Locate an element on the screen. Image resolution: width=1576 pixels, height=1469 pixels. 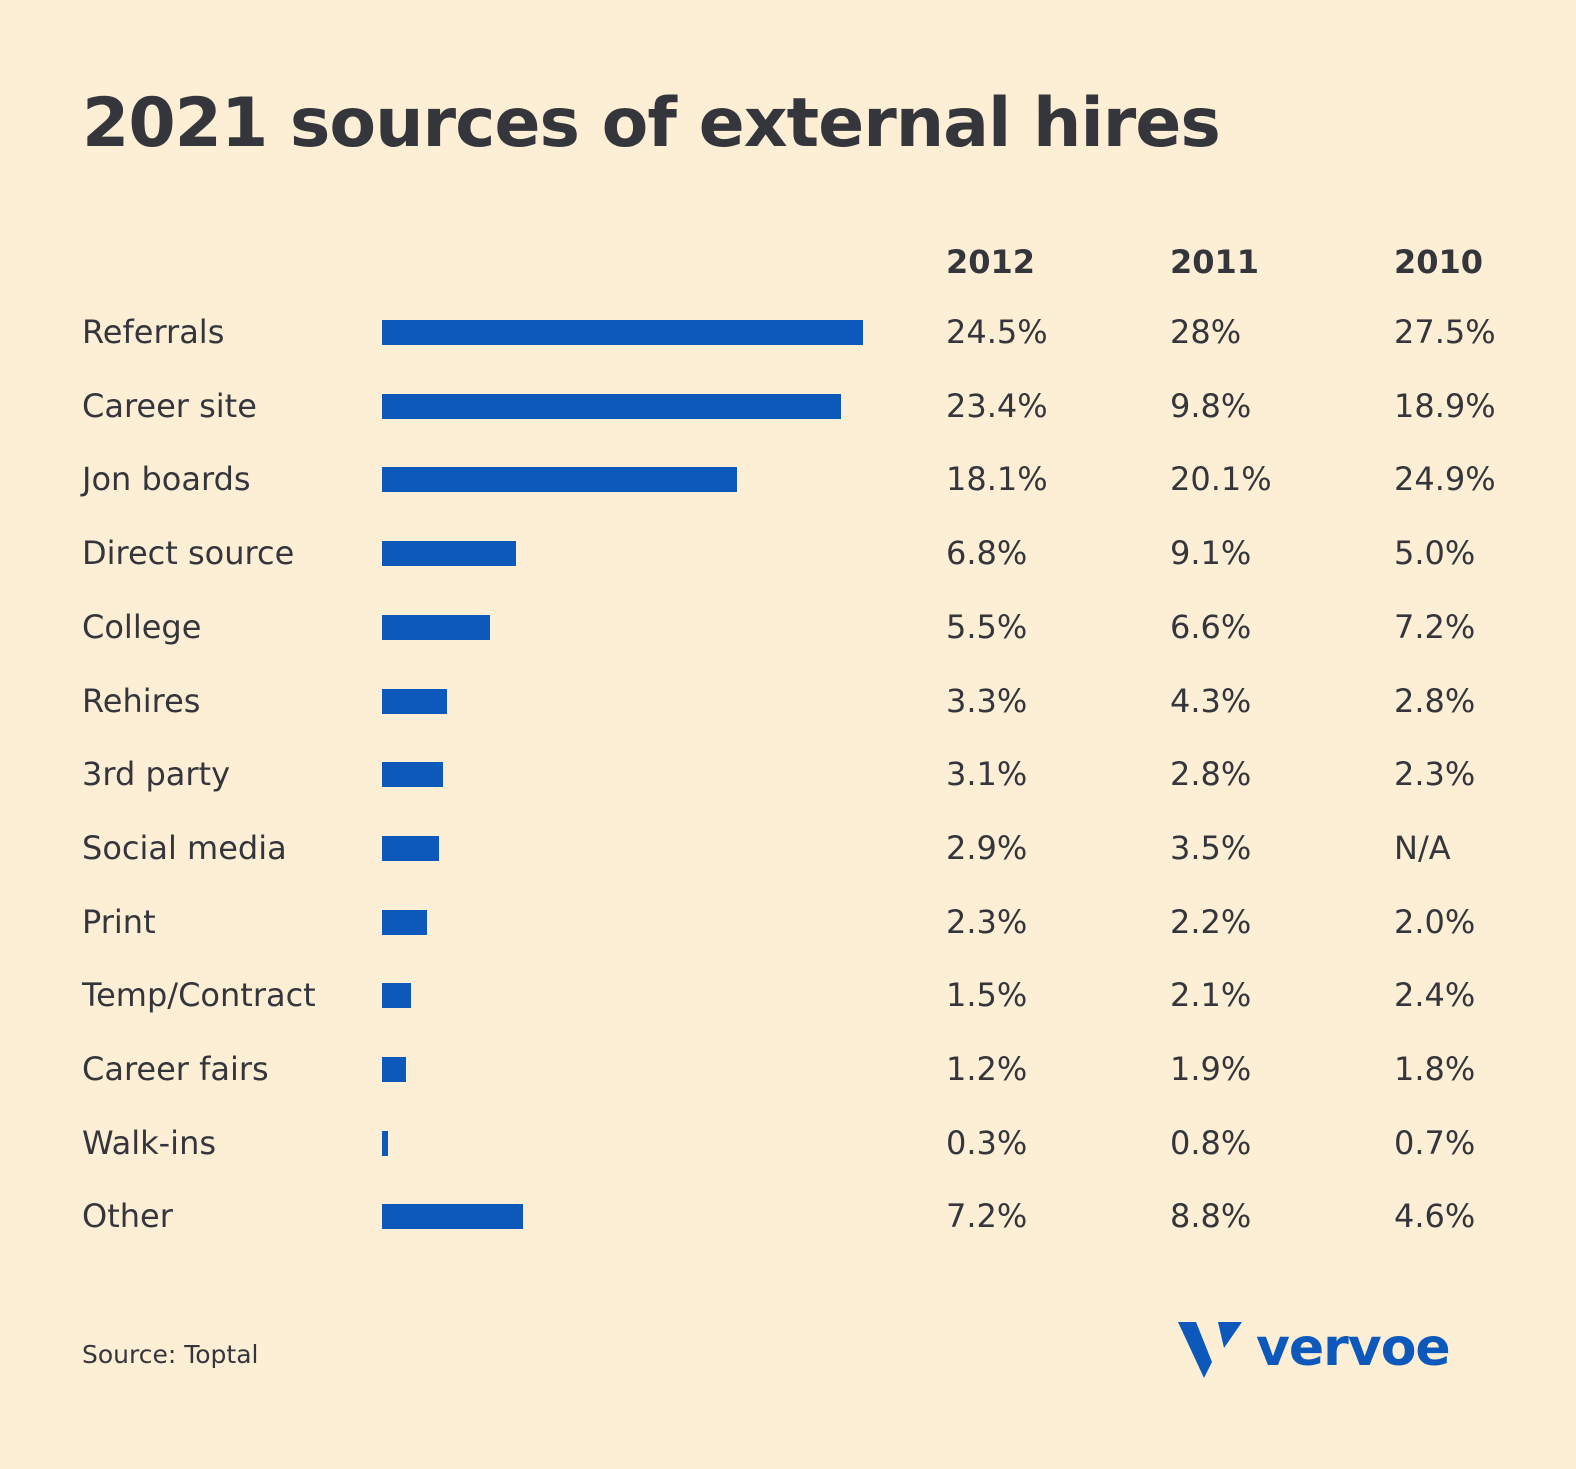
row-label: Temp/Contract is located at coordinates (199, 995).